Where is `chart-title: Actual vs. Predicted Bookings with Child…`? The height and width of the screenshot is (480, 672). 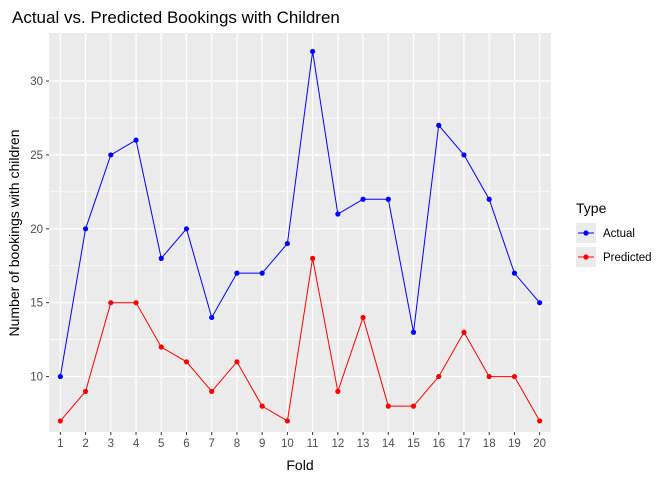
chart-title: Actual vs. Predicted Bookings with Child… is located at coordinates (176, 17).